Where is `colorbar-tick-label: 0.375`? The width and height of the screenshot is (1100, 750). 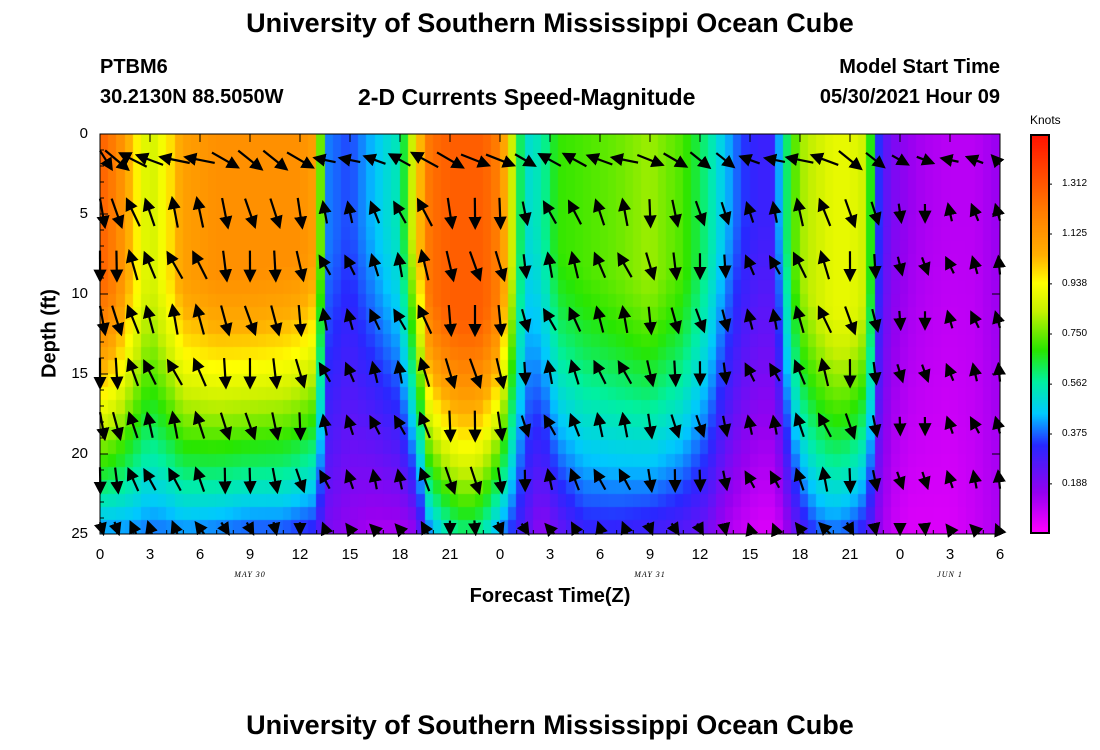 colorbar-tick-label: 0.375 is located at coordinates (1075, 433).